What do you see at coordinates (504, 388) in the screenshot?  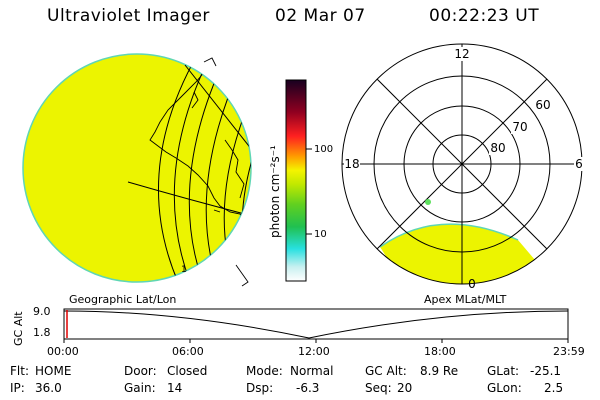 I see `glon-label: GLon:` at bounding box center [504, 388].